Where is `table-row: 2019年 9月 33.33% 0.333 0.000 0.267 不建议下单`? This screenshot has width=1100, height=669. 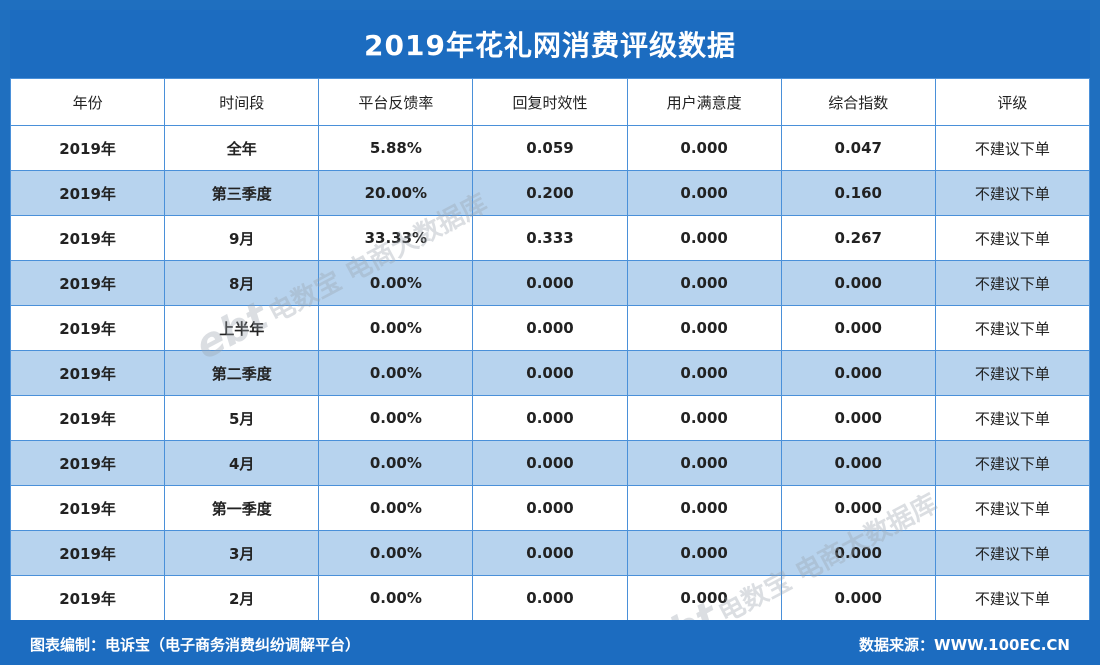
table-row: 2019年 9月 33.33% 0.333 0.000 0.267 不建议下单 is located at coordinates (550, 238).